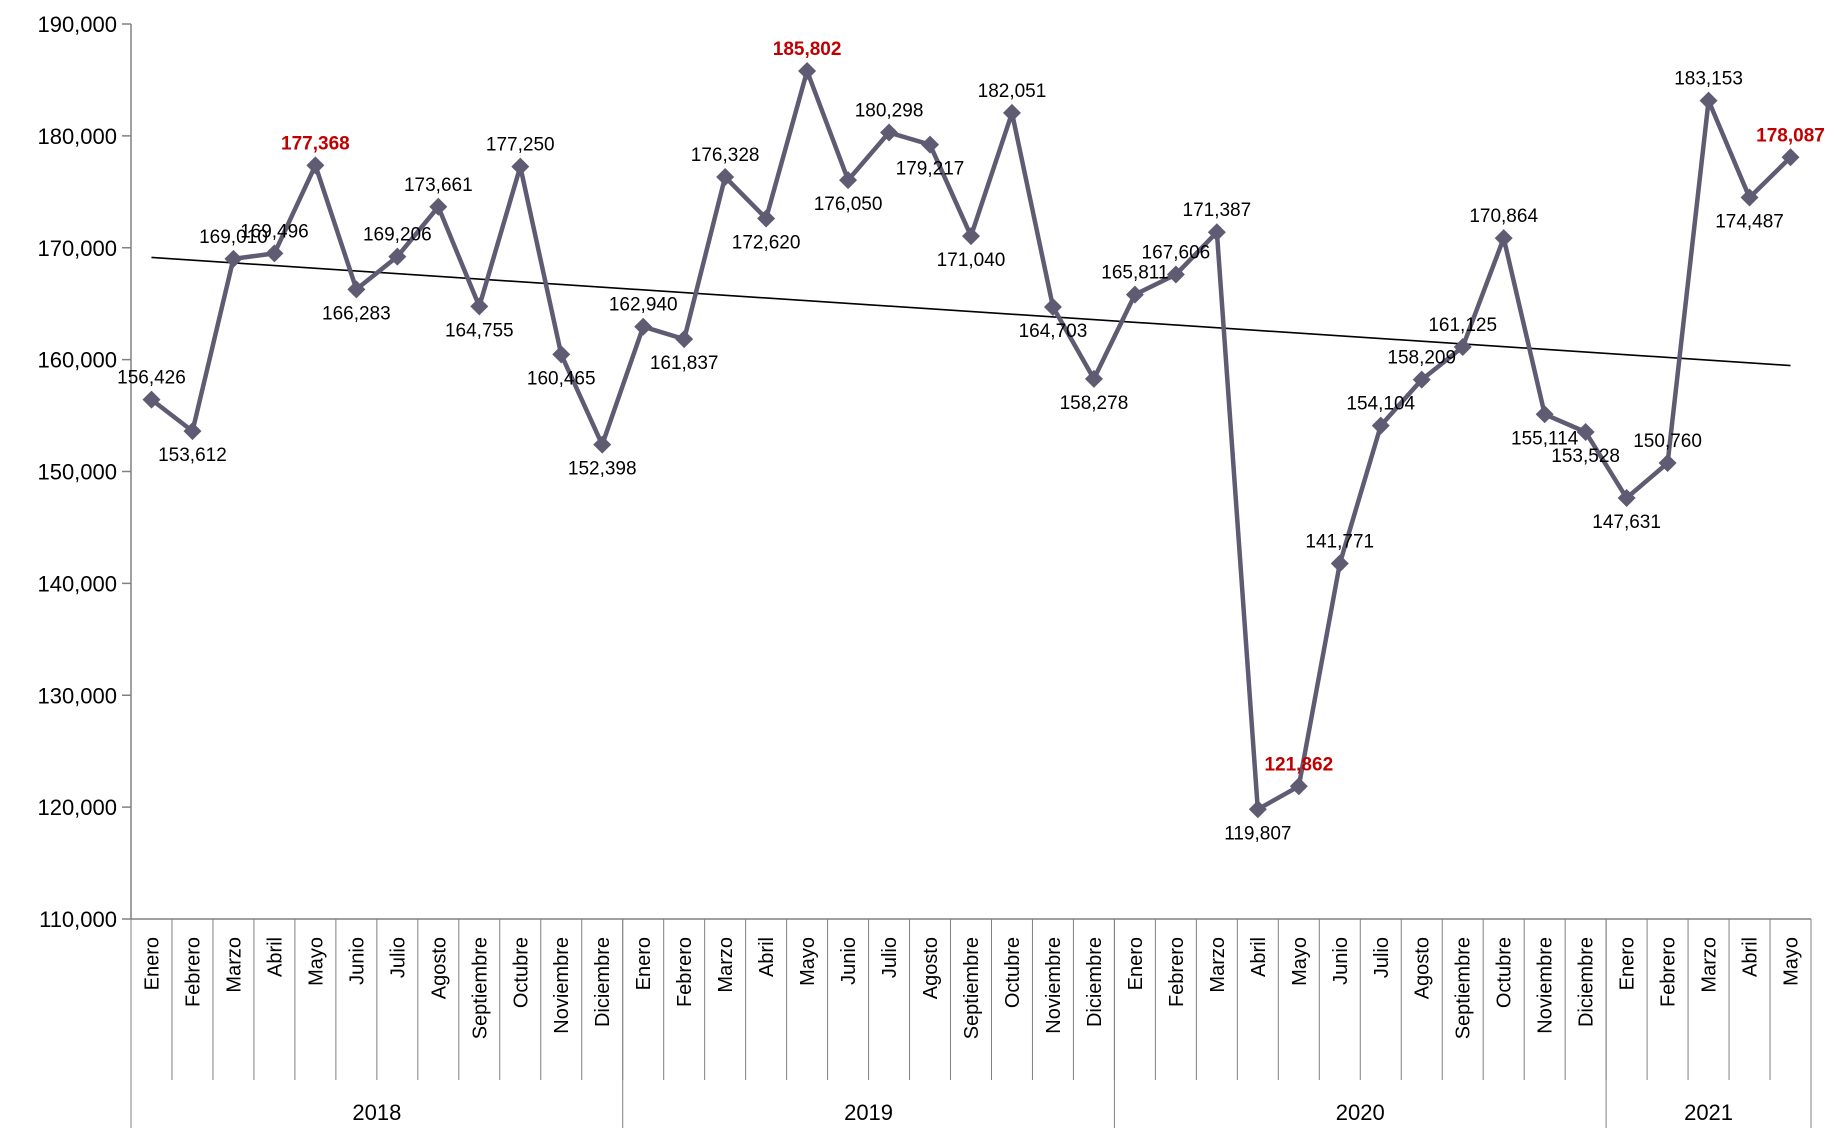 This screenshot has width=1848, height=1128. I want to click on data-label: 171,040, so click(971, 260).